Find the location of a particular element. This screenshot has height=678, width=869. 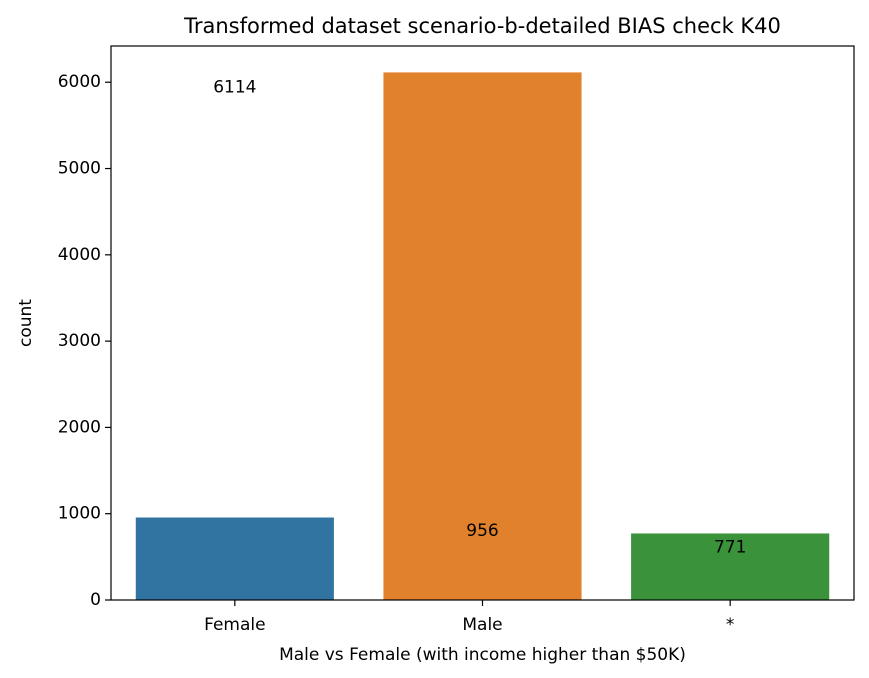

x-tick-label-3: * is located at coordinates (730, 625).